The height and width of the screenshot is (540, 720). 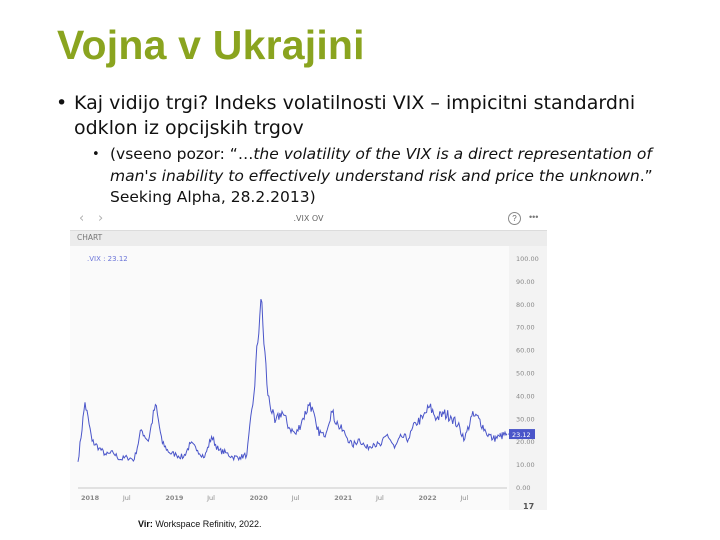 I want to click on source-text: Workspace Refinitiv, 2022., so click(x=207, y=524).